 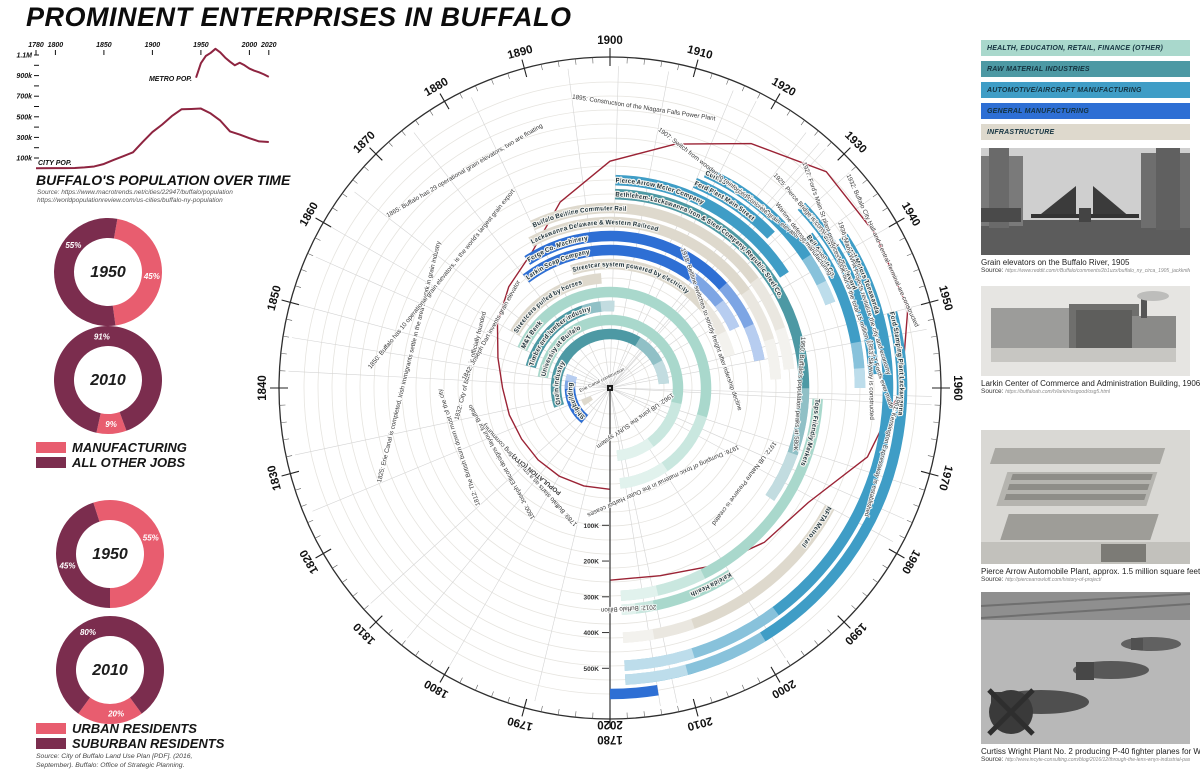 I want to click on svg-text: 300k, so click(x=24, y=138).